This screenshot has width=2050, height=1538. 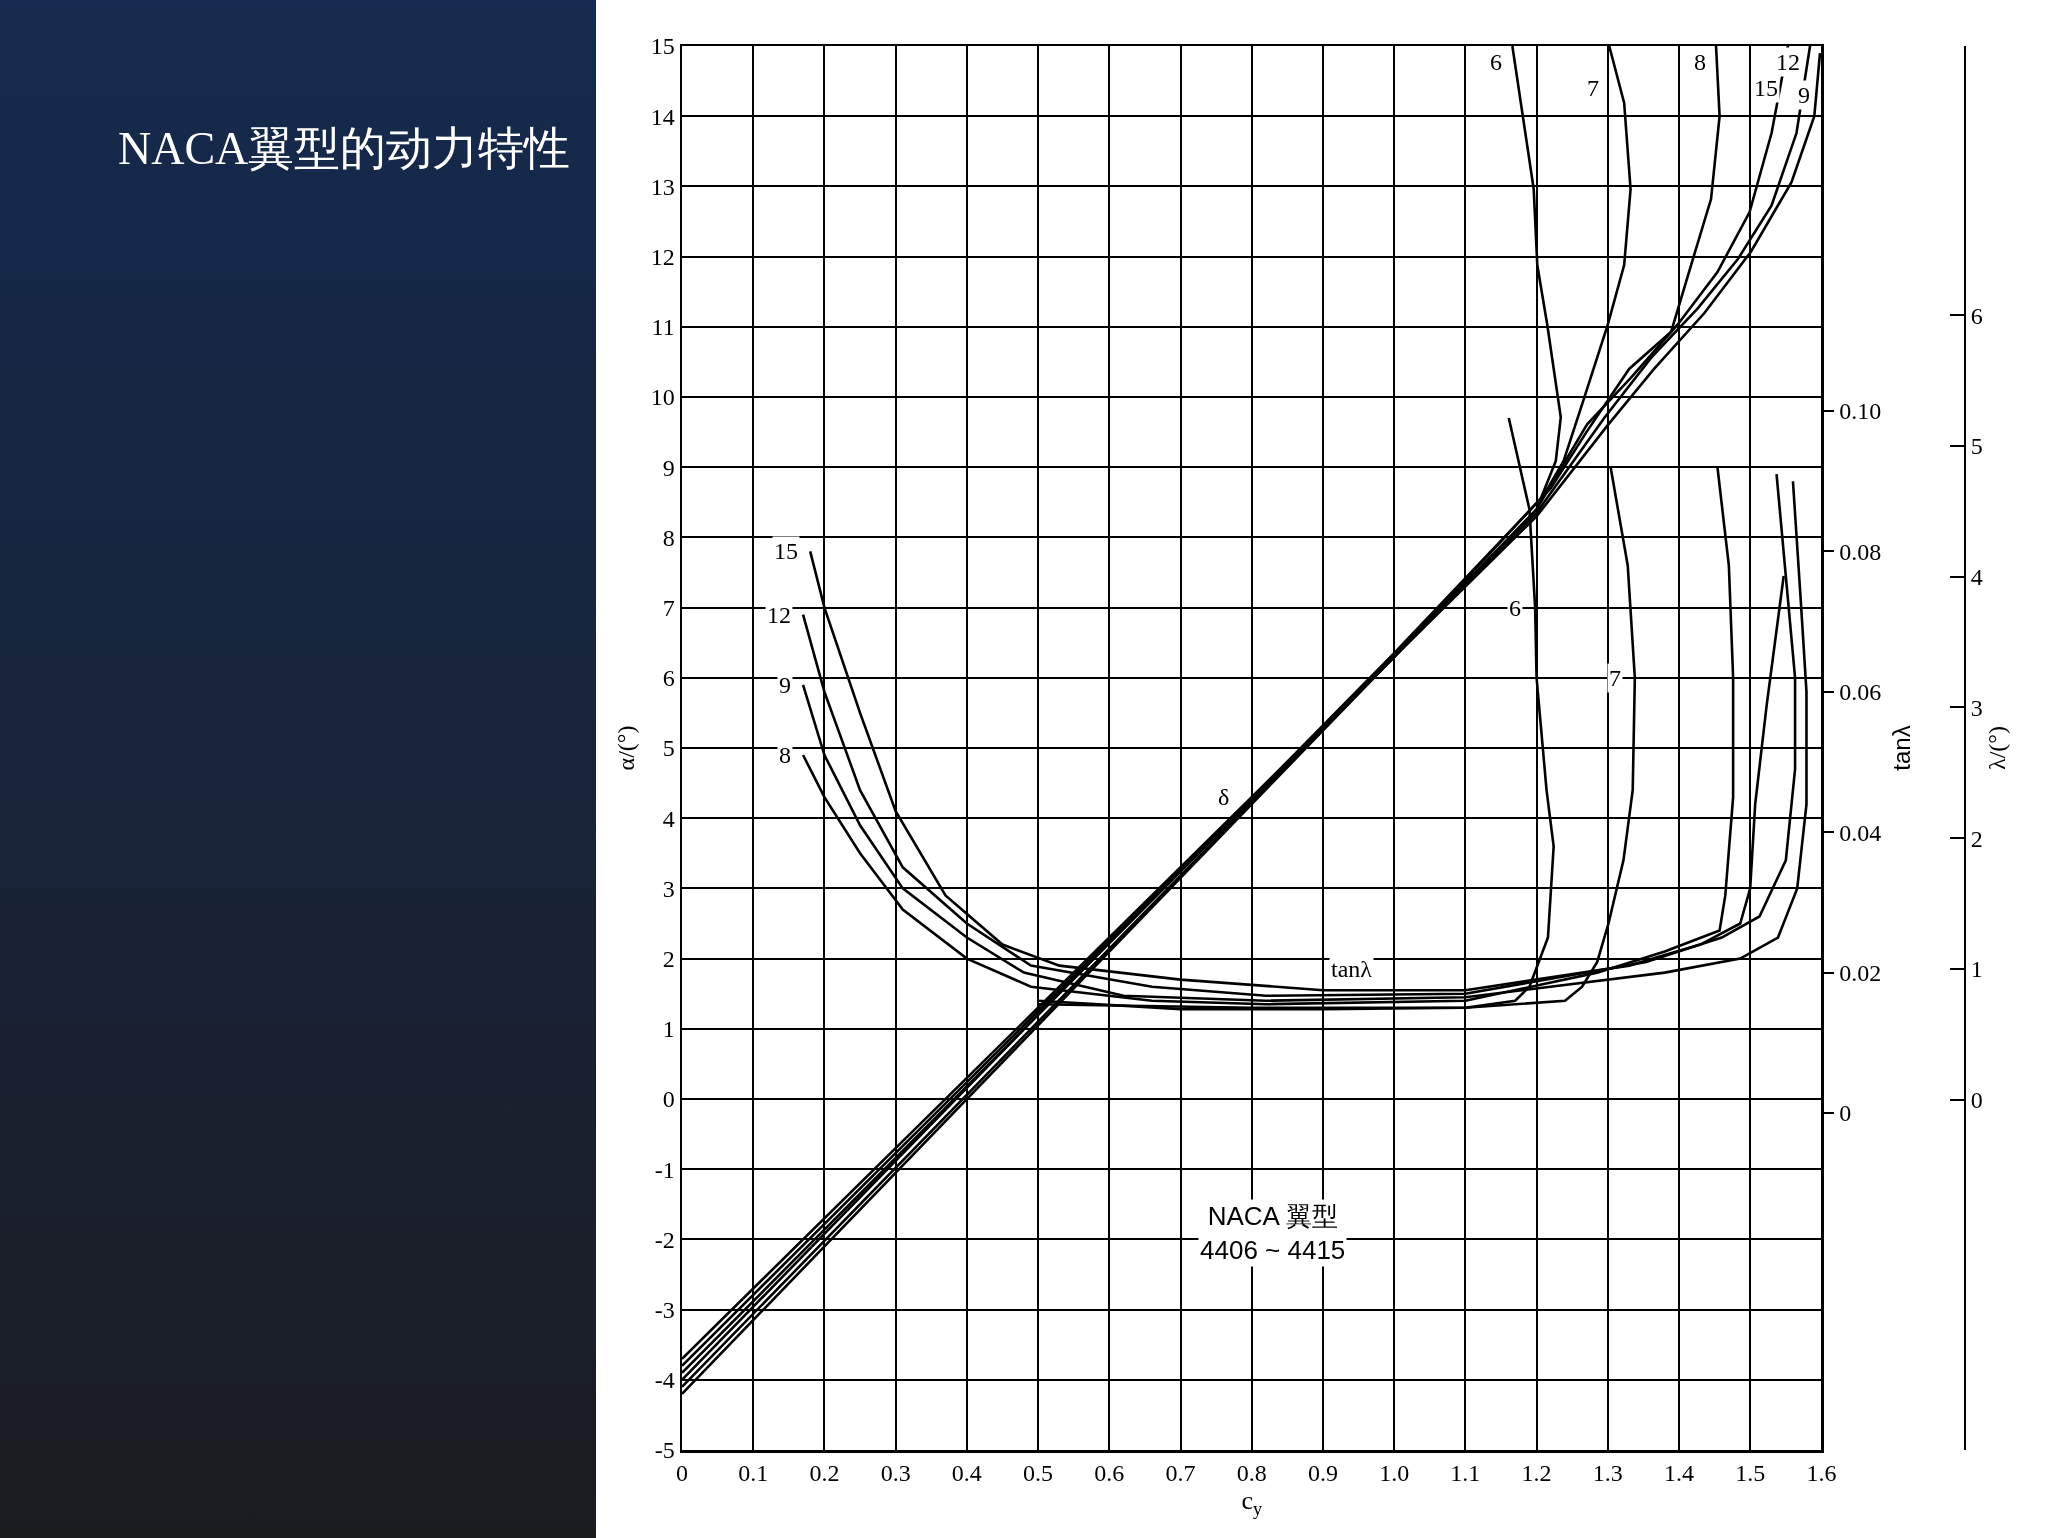 I want to click on y2-tick-label: 0.10, so click(x=1860, y=411).